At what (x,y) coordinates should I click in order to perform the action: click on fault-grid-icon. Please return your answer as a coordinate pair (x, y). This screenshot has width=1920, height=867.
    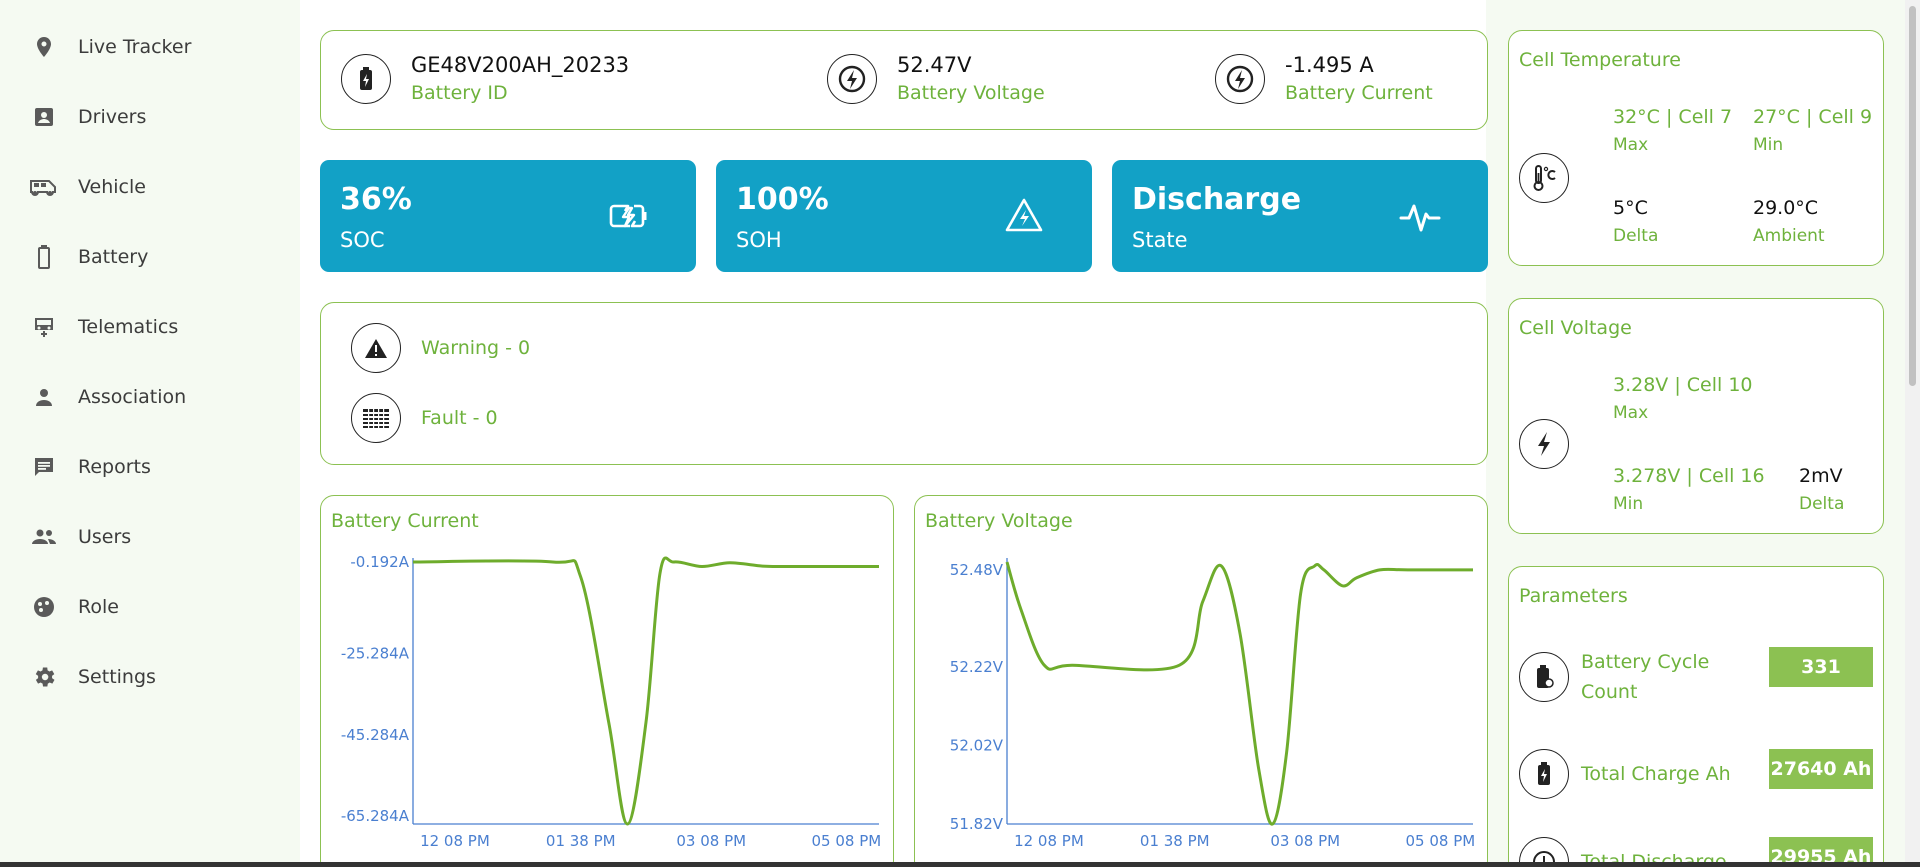
    Looking at the image, I should click on (376, 418).